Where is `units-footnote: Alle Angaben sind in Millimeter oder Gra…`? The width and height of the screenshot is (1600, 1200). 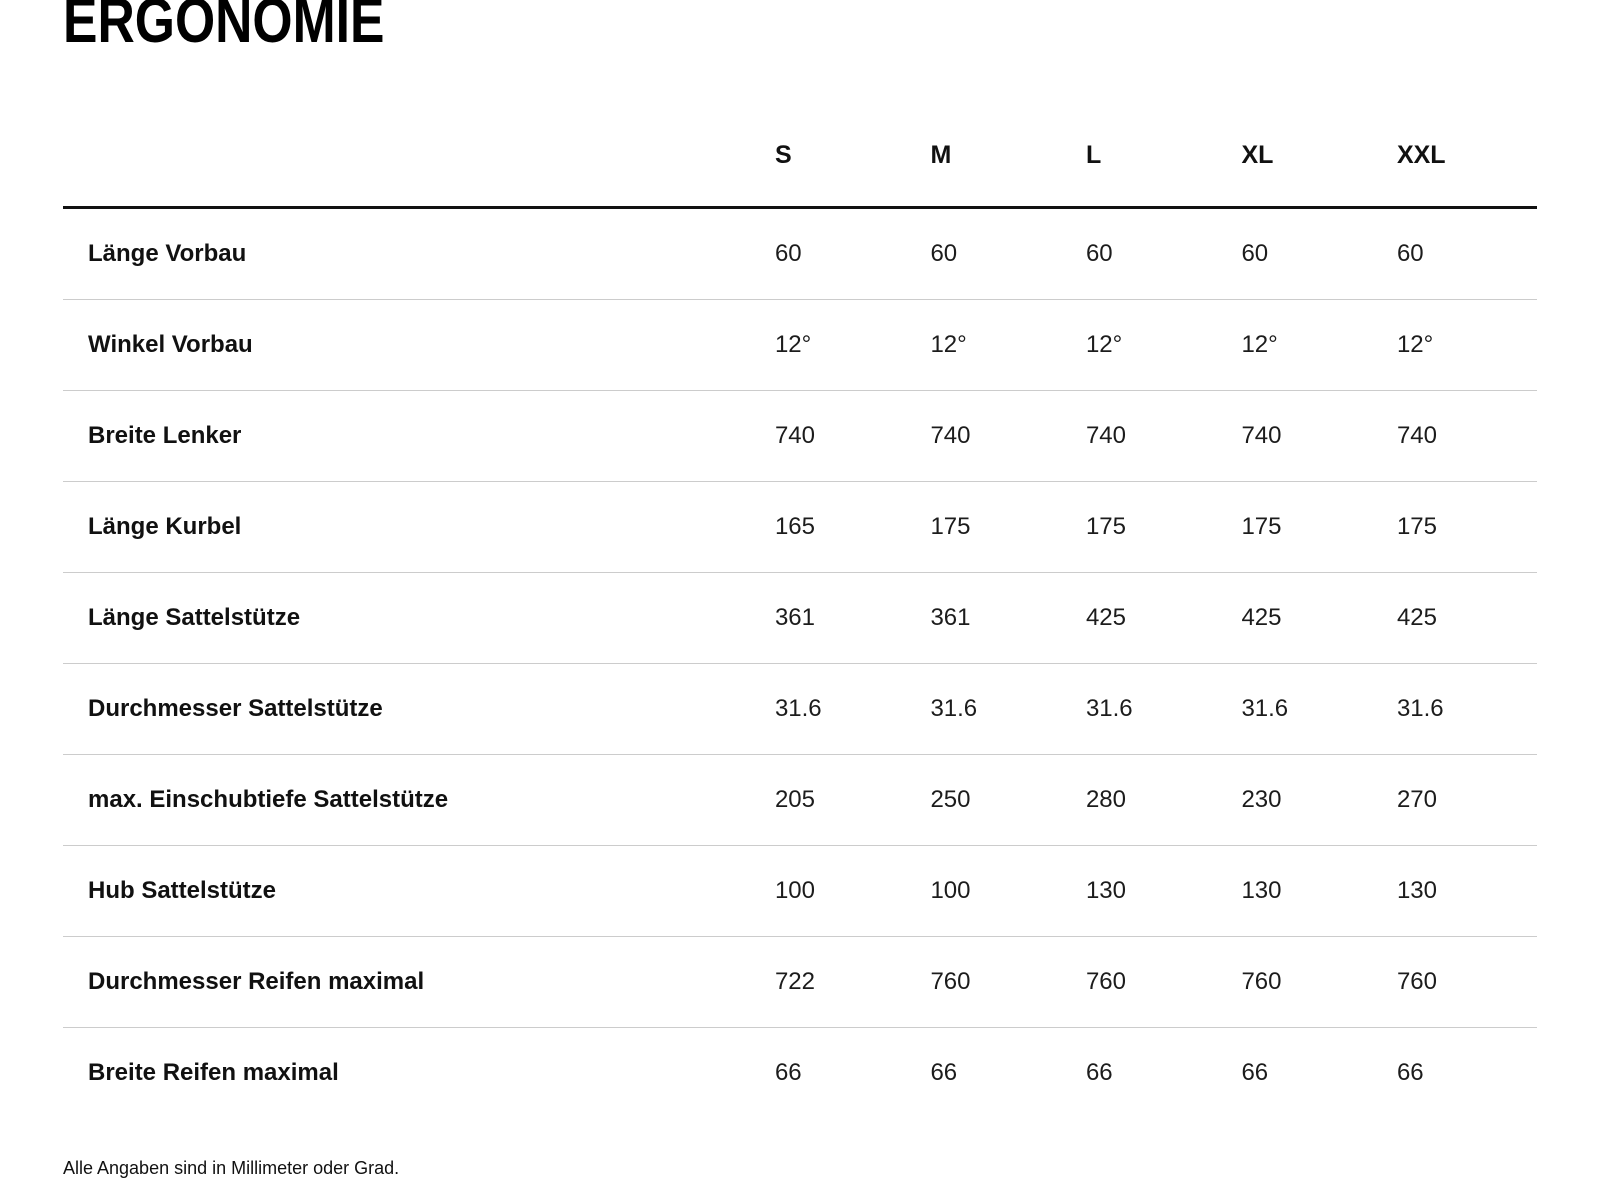 units-footnote: Alle Angaben sind in Millimeter oder Gra… is located at coordinates (231, 1168).